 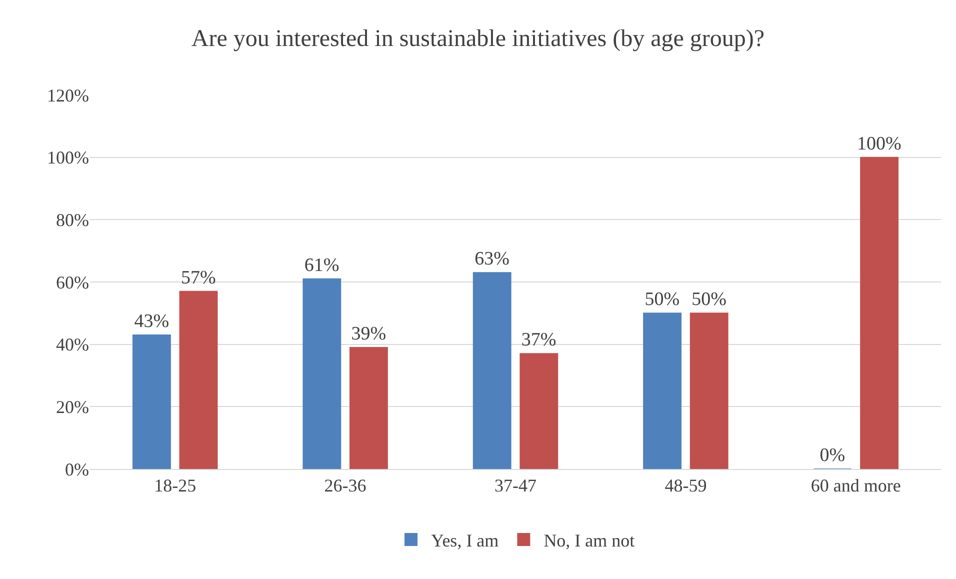 What do you see at coordinates (478, 39) in the screenshot?
I see `chart-title: Are you interested in sustainable initiatives (by age group)?` at bounding box center [478, 39].